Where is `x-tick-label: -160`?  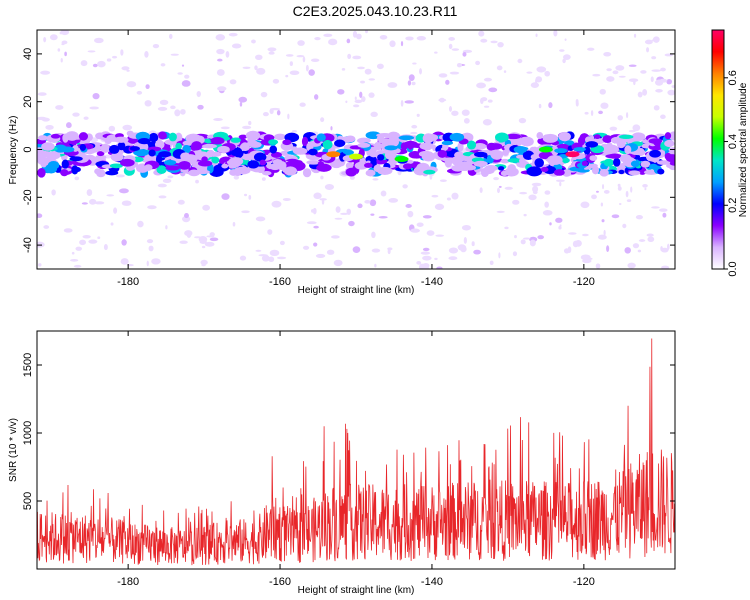
x-tick-label: -160 is located at coordinates (280, 582).